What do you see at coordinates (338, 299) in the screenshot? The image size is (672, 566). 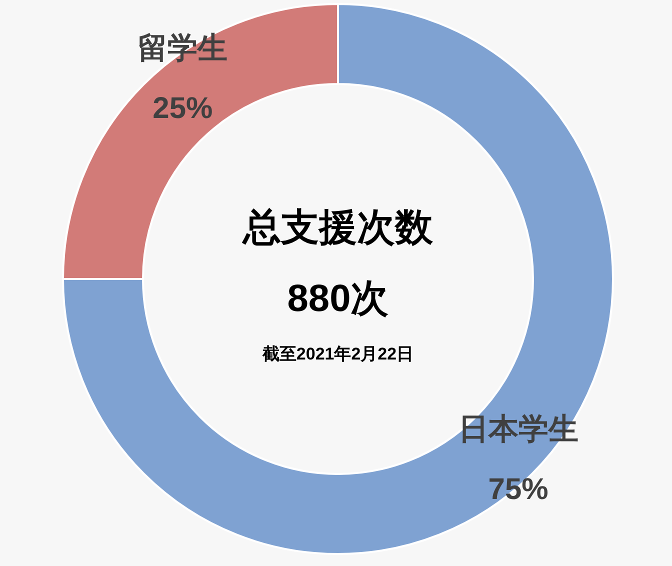 I see `subtitle: 880次` at bounding box center [338, 299].